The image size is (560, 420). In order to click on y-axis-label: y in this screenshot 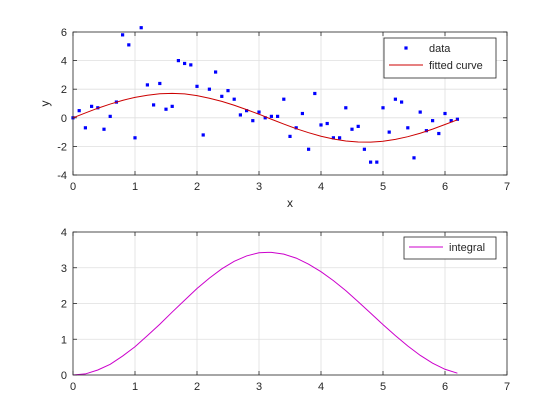, I will do `click(45, 104)`.